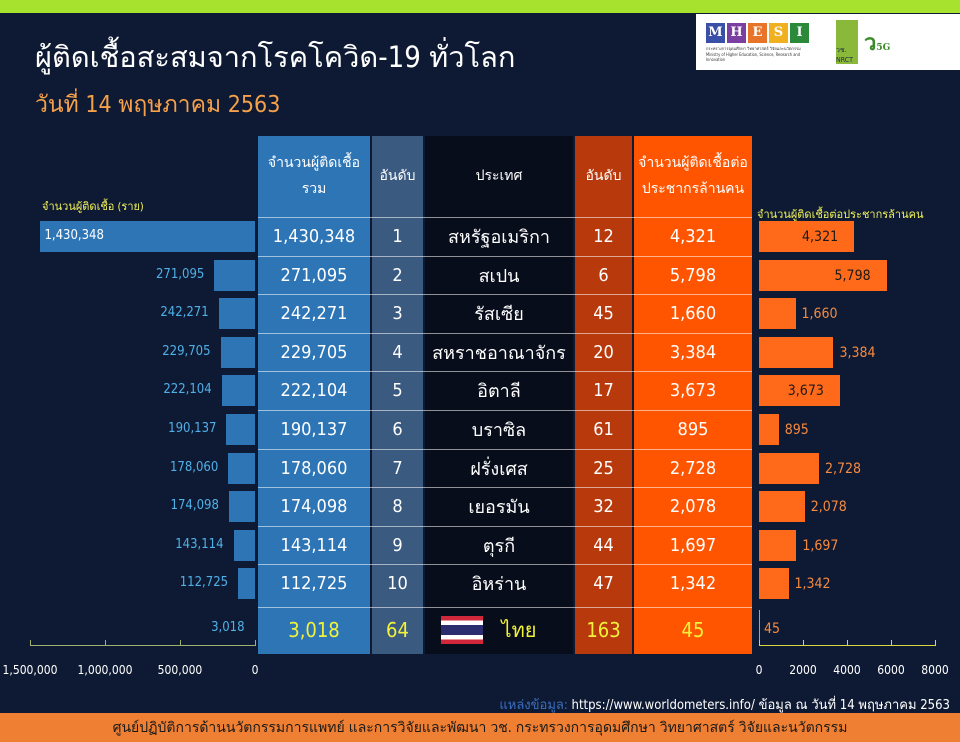 Image resolution: width=960 pixels, height=742 pixels. Describe the element at coordinates (778, 32) in the screenshot. I see `mhesi-letter: S` at that location.